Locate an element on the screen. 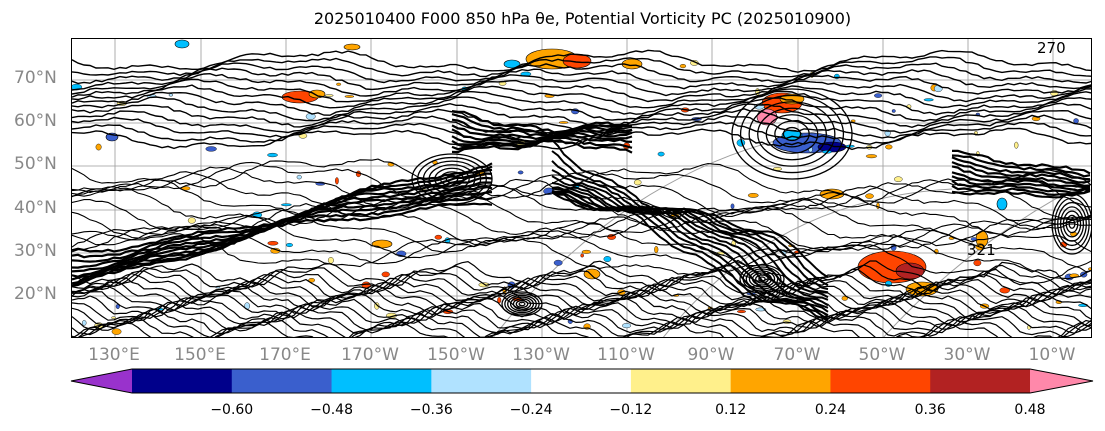 The image size is (1105, 431). lat-label-60n: 60°N is located at coordinates (35, 121).